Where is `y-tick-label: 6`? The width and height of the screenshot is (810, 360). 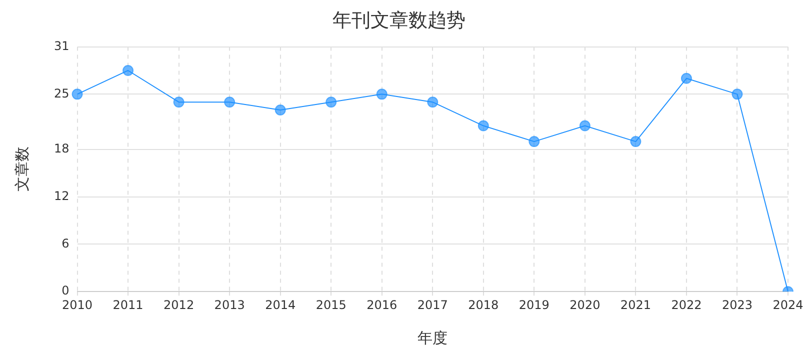
y-tick-label: 6 is located at coordinates (66, 243).